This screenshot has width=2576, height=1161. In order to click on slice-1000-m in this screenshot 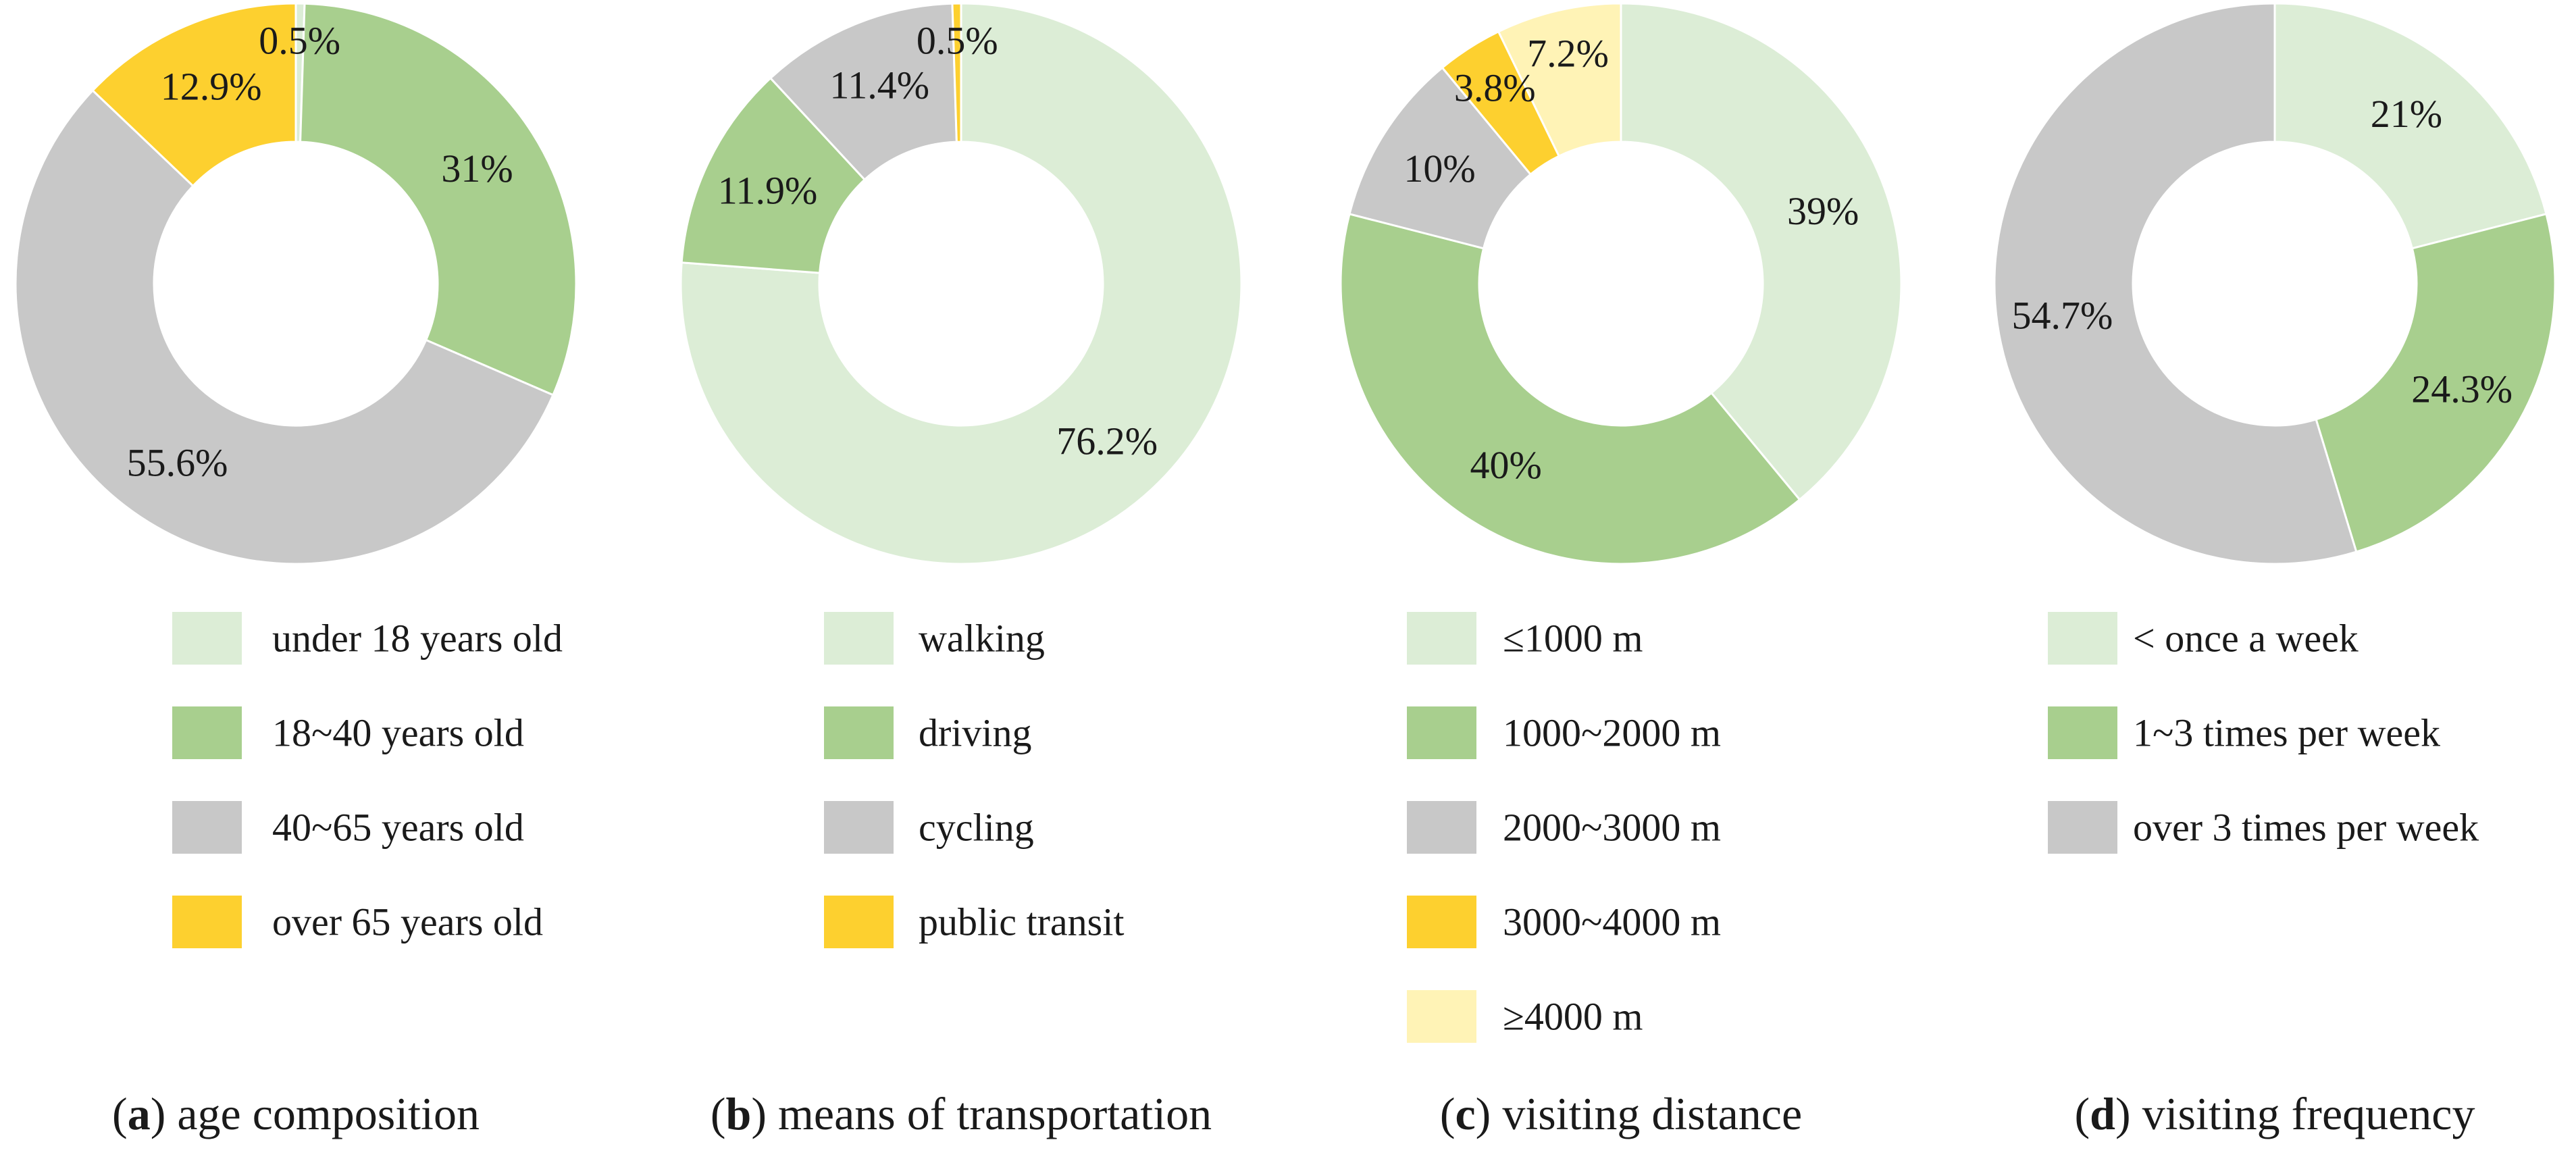, I will do `click(1762, 251)`.